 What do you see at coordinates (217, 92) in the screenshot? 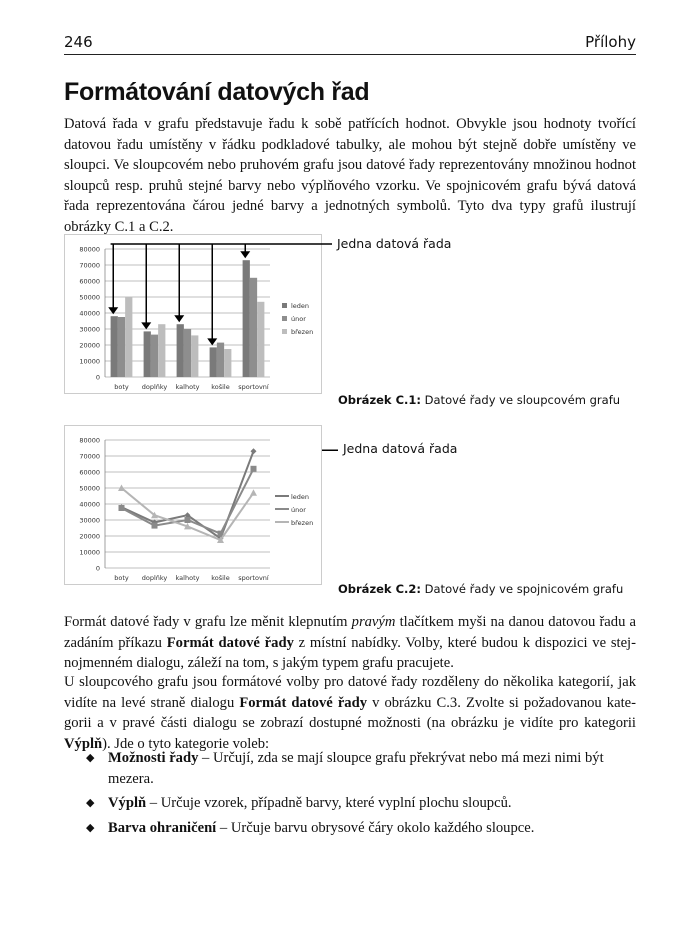
I see `page-title: Formátování datových řad` at bounding box center [217, 92].